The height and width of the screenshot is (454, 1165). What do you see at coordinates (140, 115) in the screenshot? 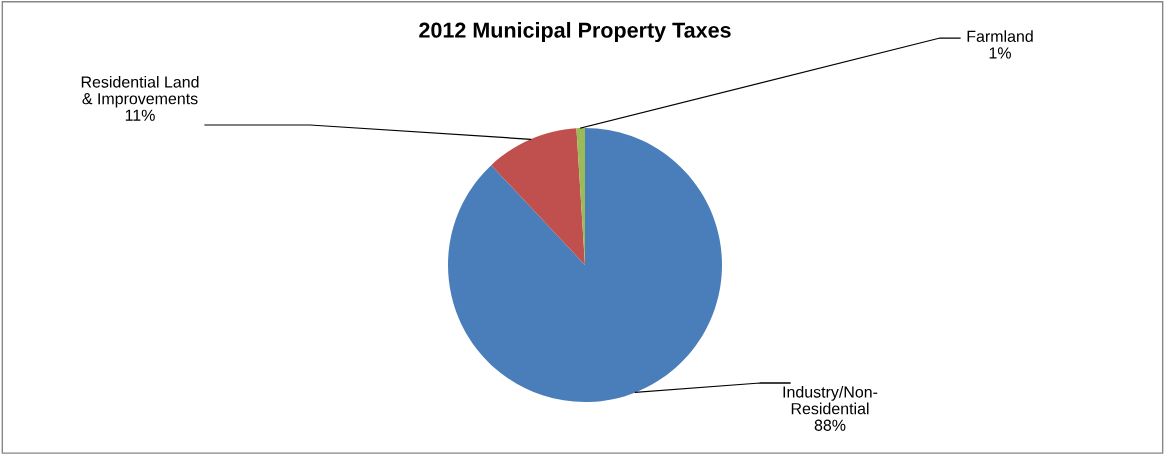
I see `data-label: 11%` at bounding box center [140, 115].